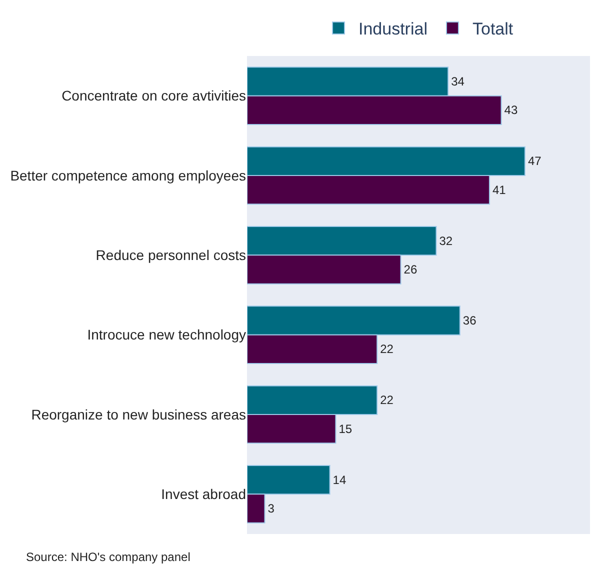 Image resolution: width=605 pixels, height=579 pixels. Describe the element at coordinates (339, 479) in the screenshot. I see `data-label: 14` at that location.